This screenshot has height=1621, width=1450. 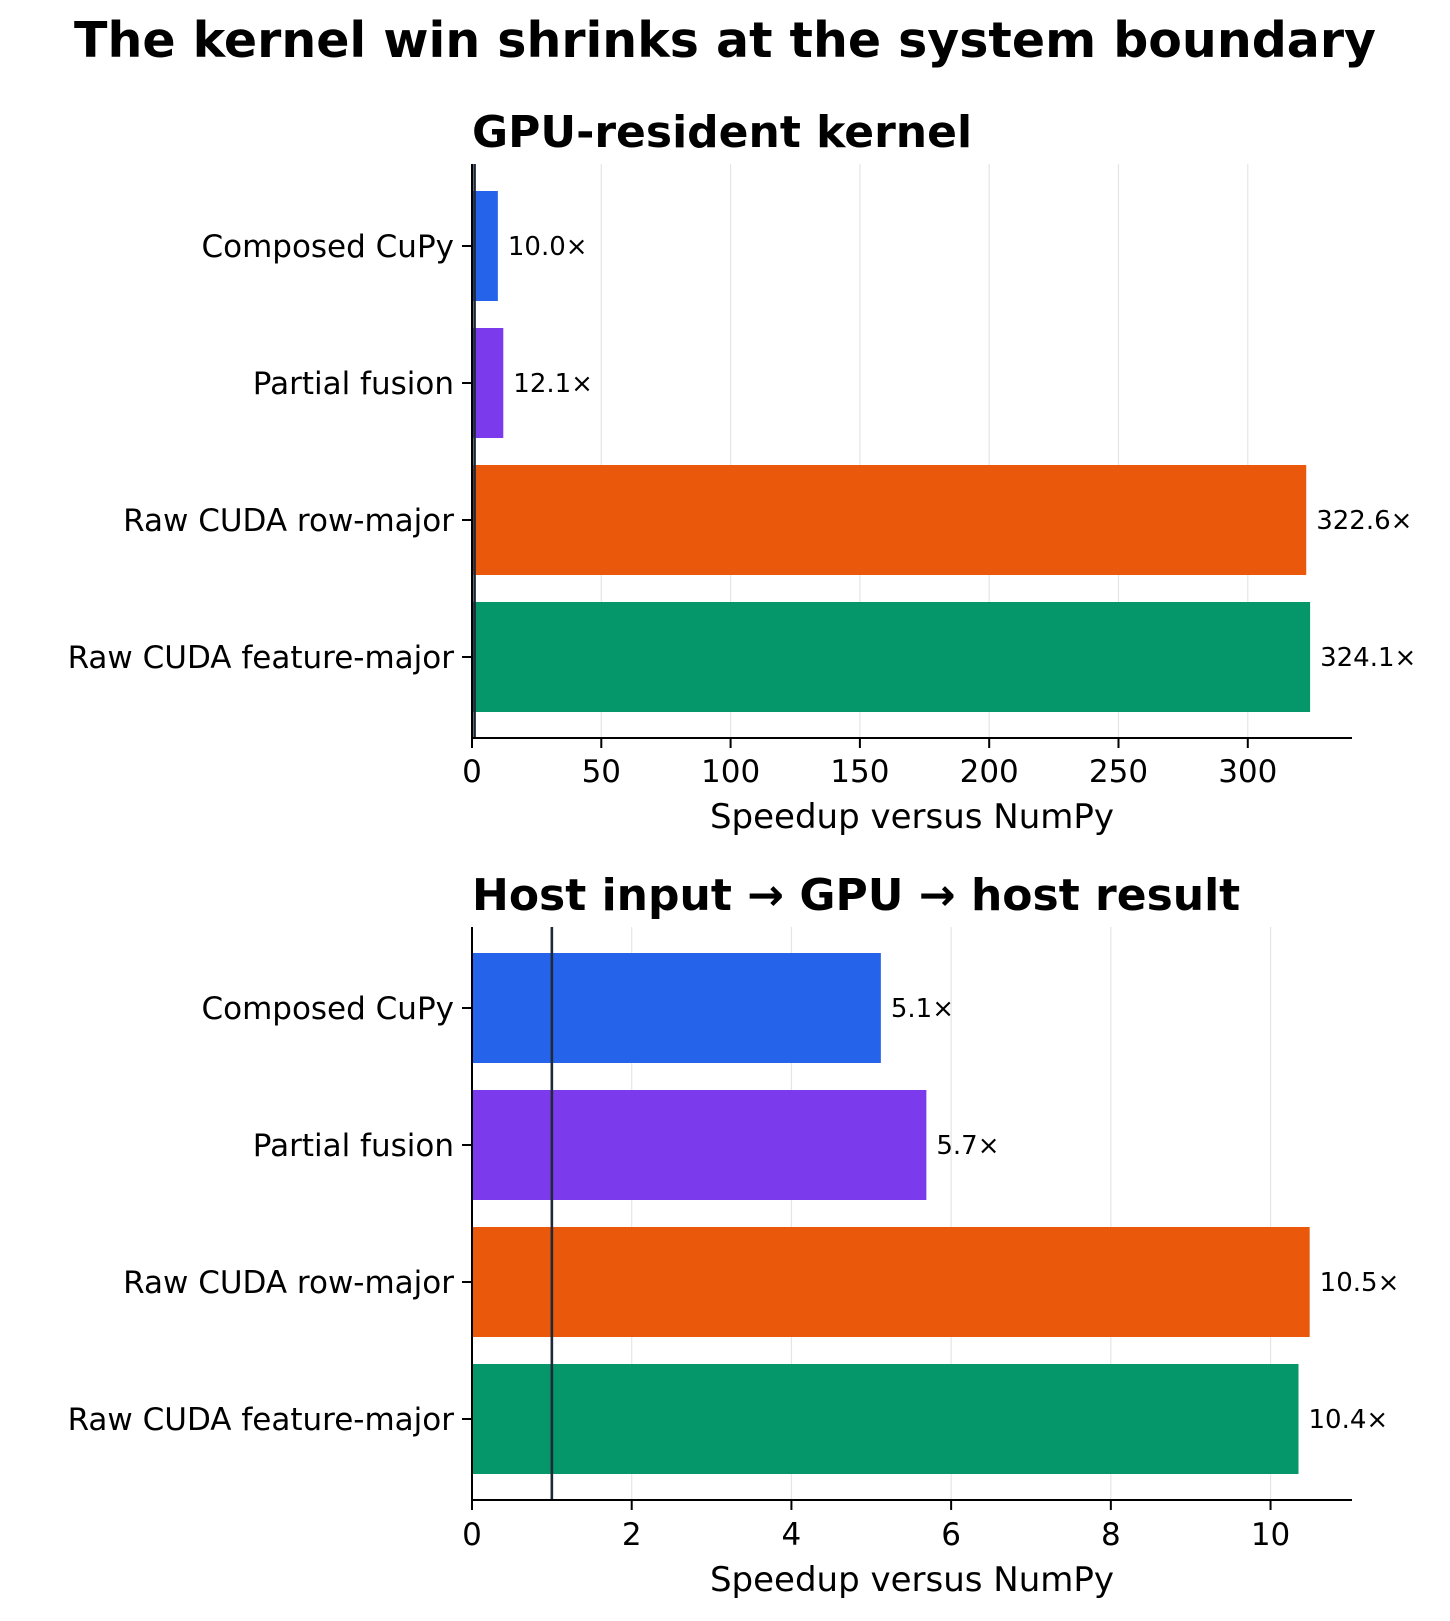 What do you see at coordinates (856, 895) in the screenshot?
I see `panel-title: Host input → GPU → host result` at bounding box center [856, 895].